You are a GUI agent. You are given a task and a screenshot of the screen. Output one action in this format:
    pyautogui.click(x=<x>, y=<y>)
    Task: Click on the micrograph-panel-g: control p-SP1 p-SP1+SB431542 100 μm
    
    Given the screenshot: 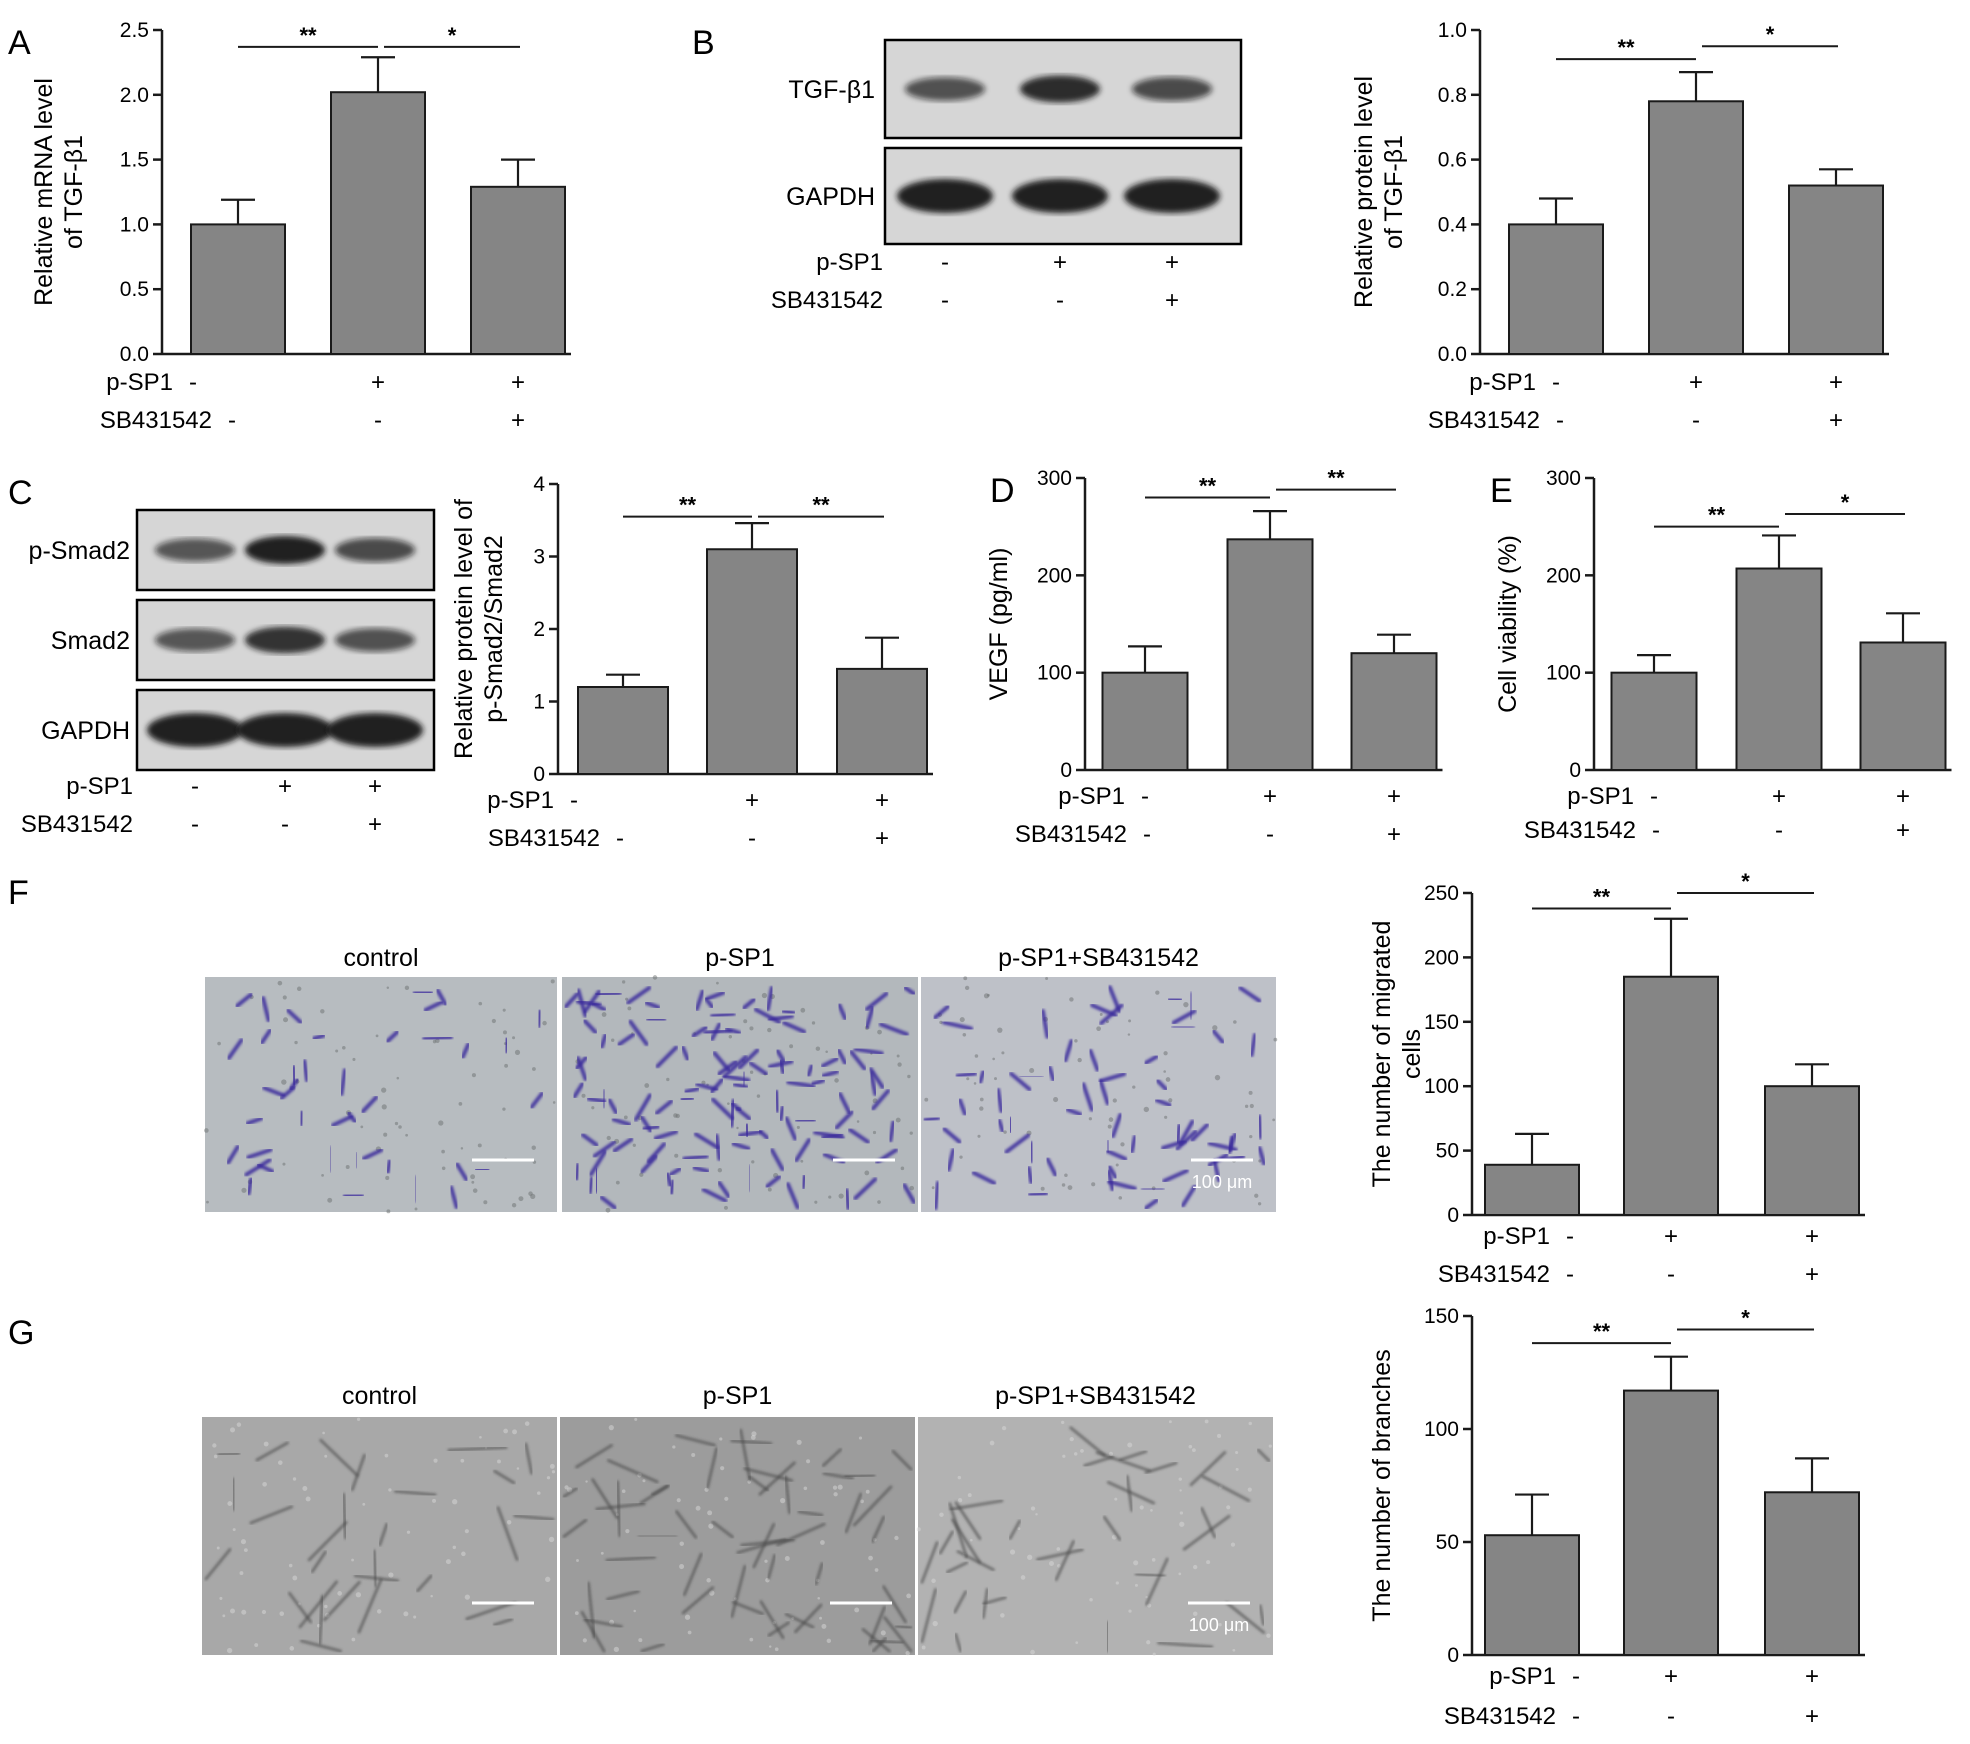 What is the action you would take?
    pyautogui.click(x=737, y=1519)
    